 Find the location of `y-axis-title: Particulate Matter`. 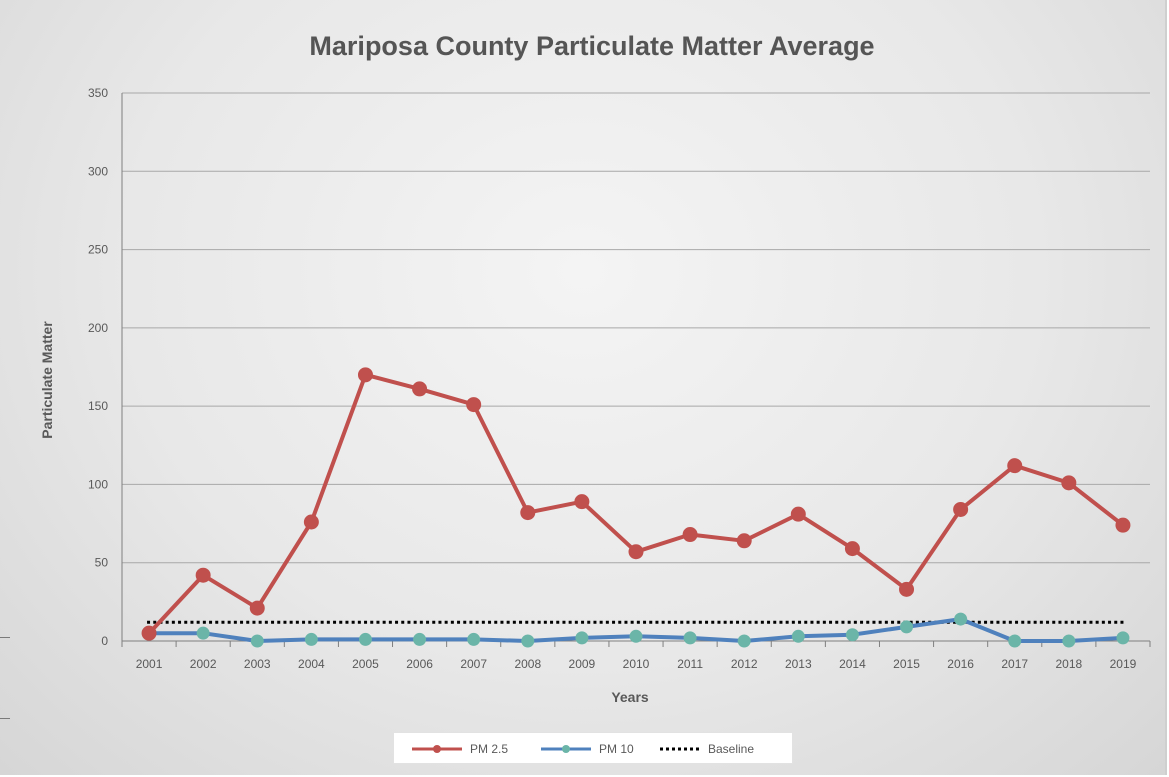

y-axis-title: Particulate Matter is located at coordinates (47, 380).